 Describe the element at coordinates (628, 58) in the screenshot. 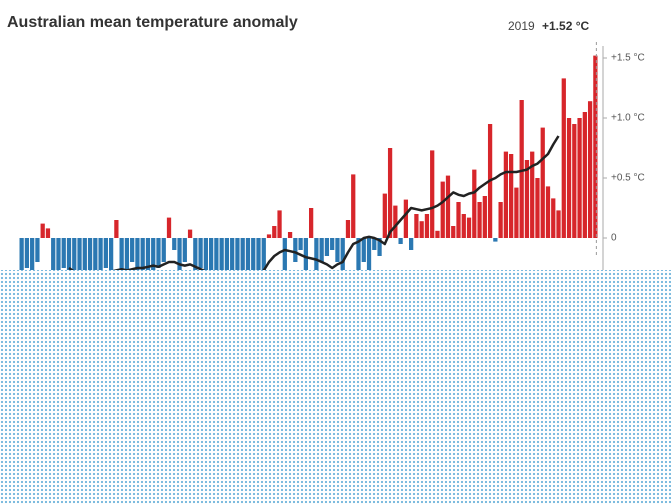

I see `y-tick-label: +1.5 °C` at that location.